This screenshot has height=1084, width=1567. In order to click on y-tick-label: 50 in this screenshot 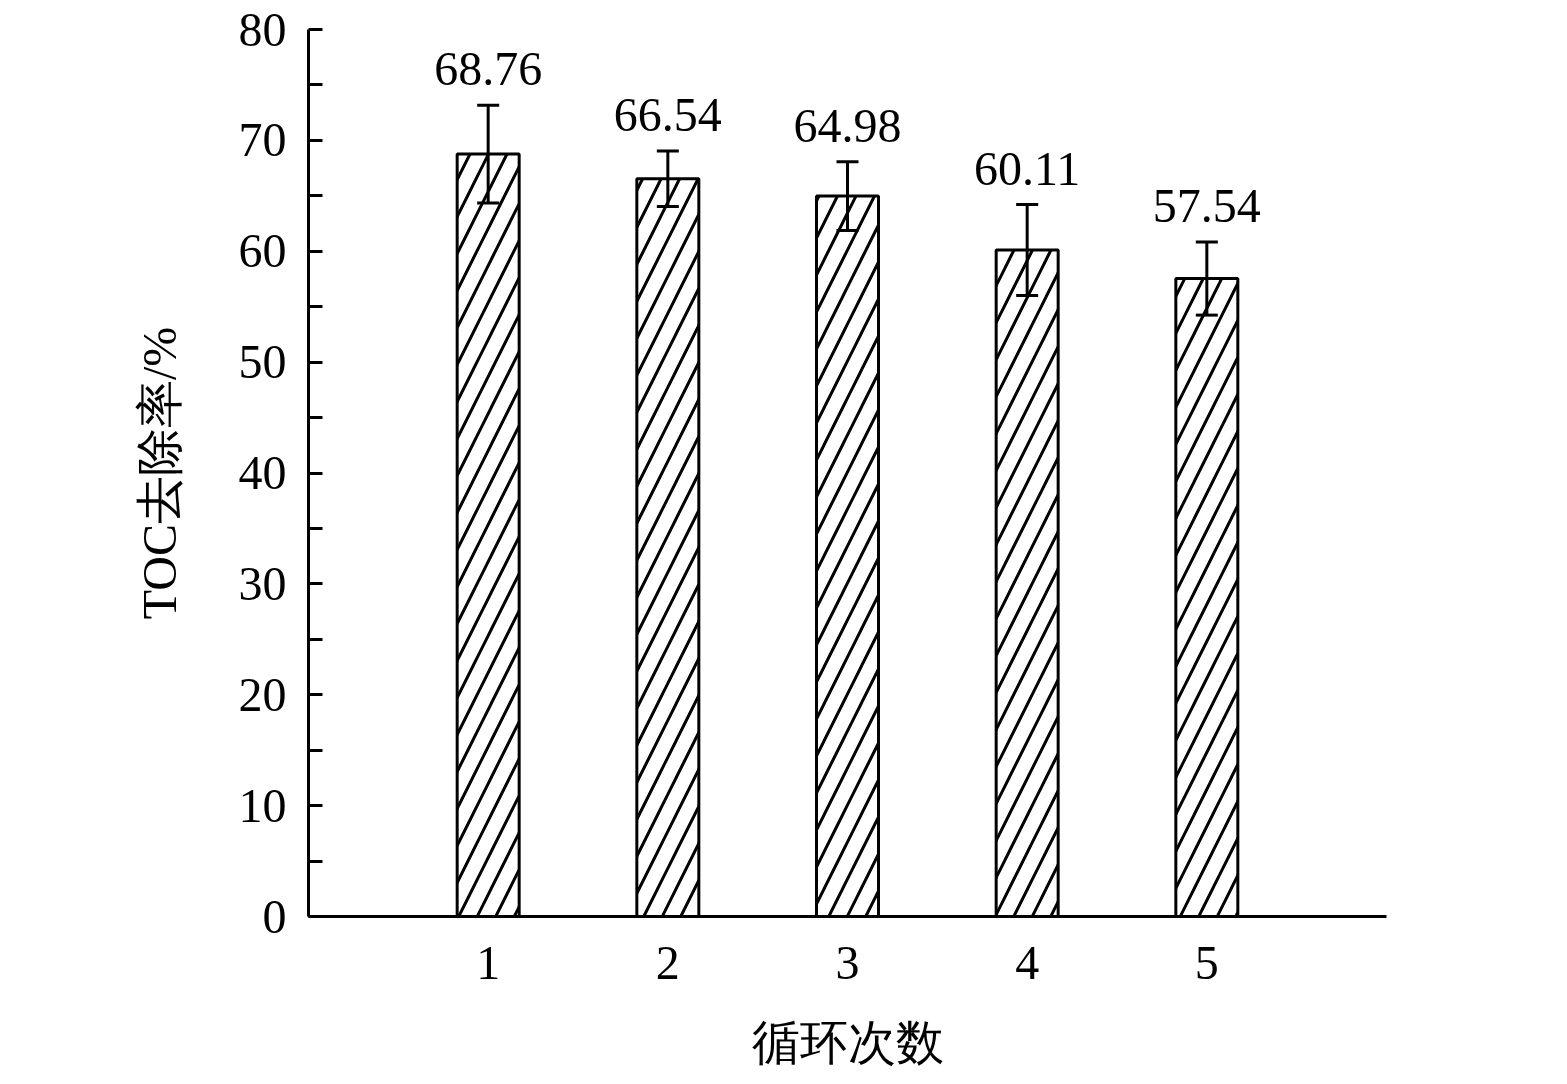, I will do `click(262, 362)`.